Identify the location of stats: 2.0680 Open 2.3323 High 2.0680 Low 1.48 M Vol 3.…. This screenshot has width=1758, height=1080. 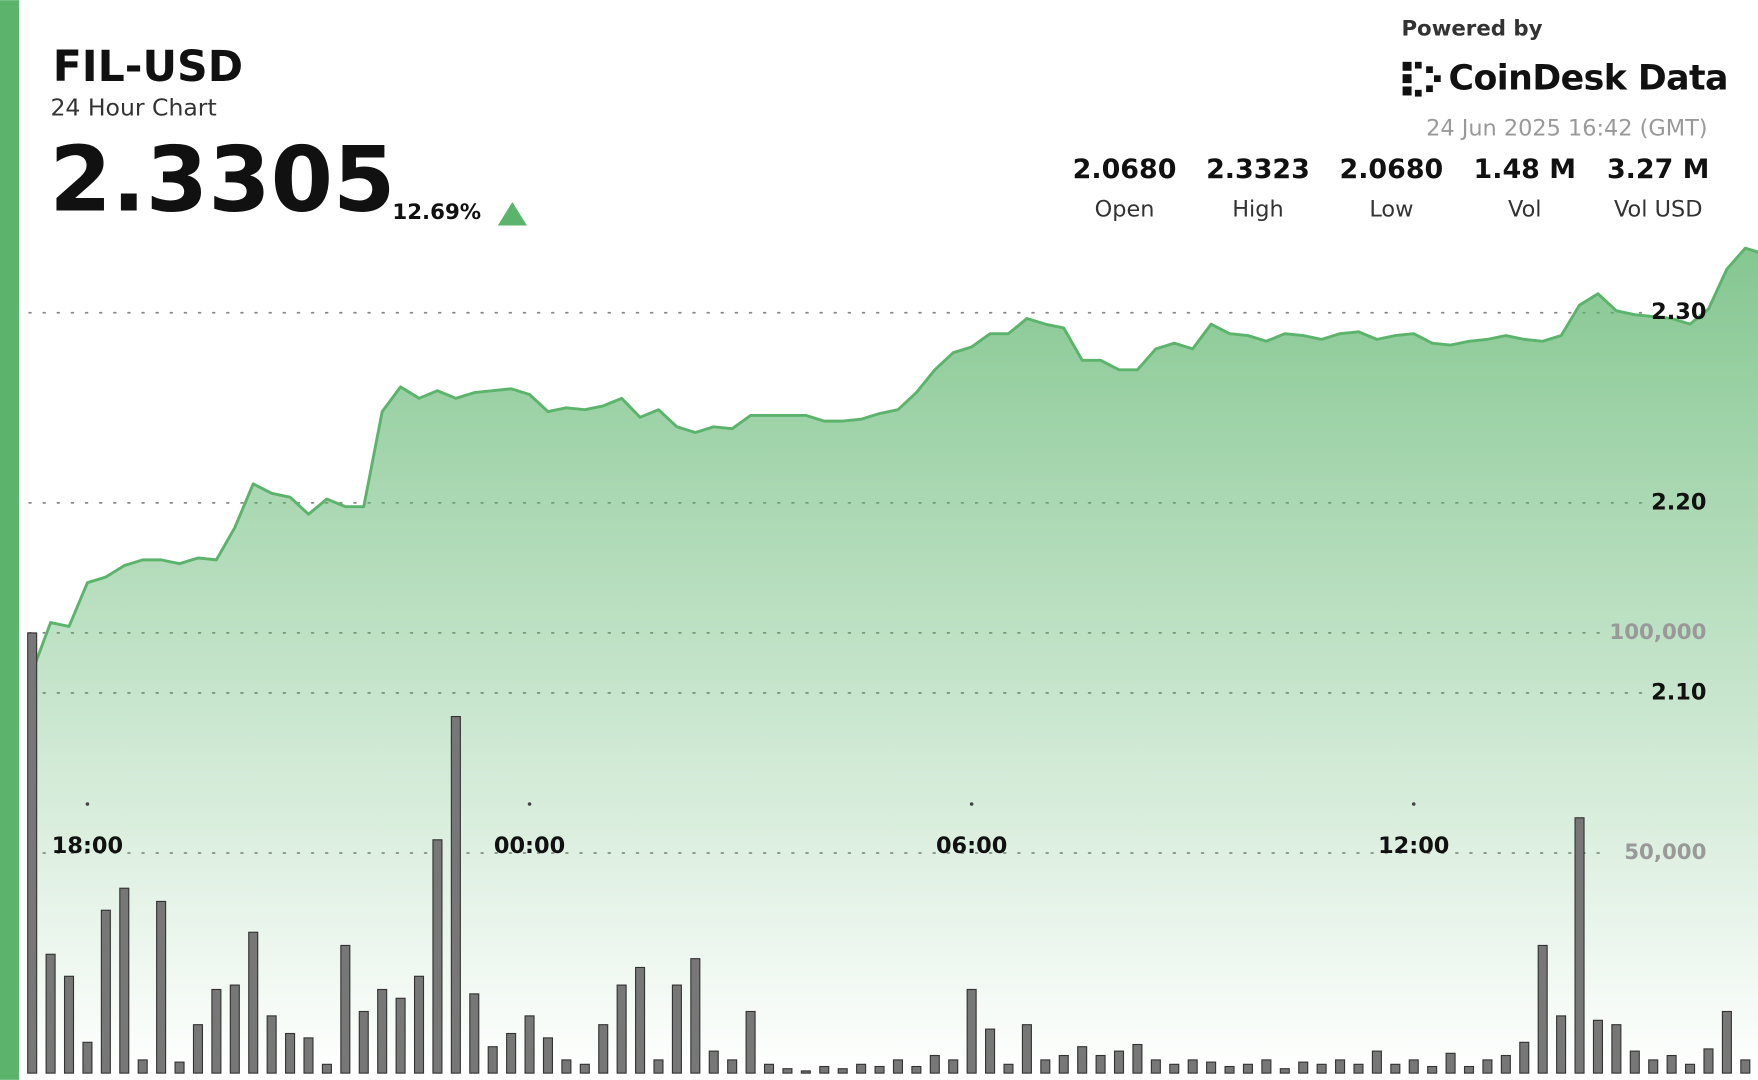
(1391, 188).